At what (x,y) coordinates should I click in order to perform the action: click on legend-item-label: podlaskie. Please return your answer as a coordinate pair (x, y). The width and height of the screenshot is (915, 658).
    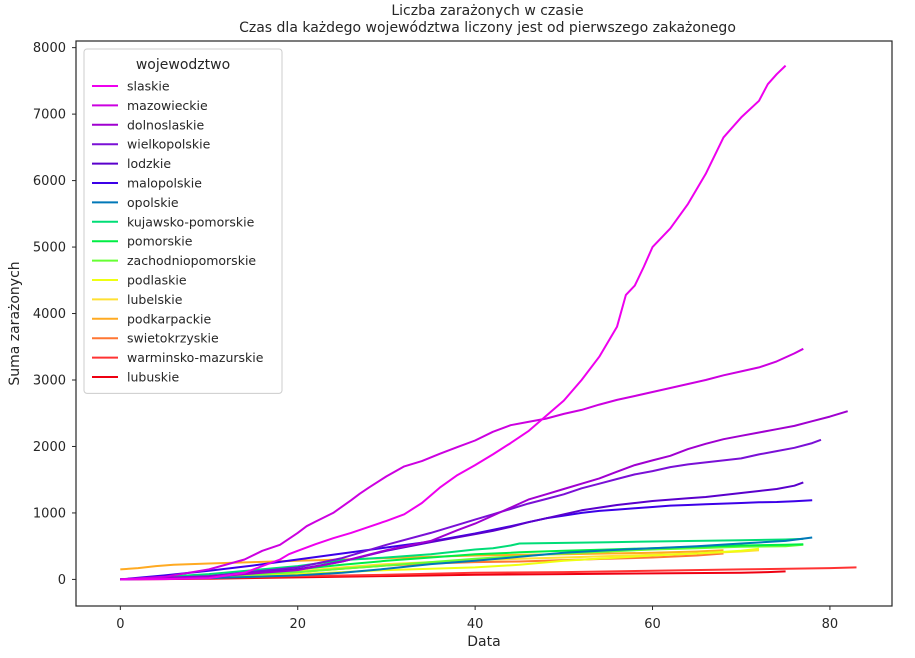
    Looking at the image, I should click on (157, 280).